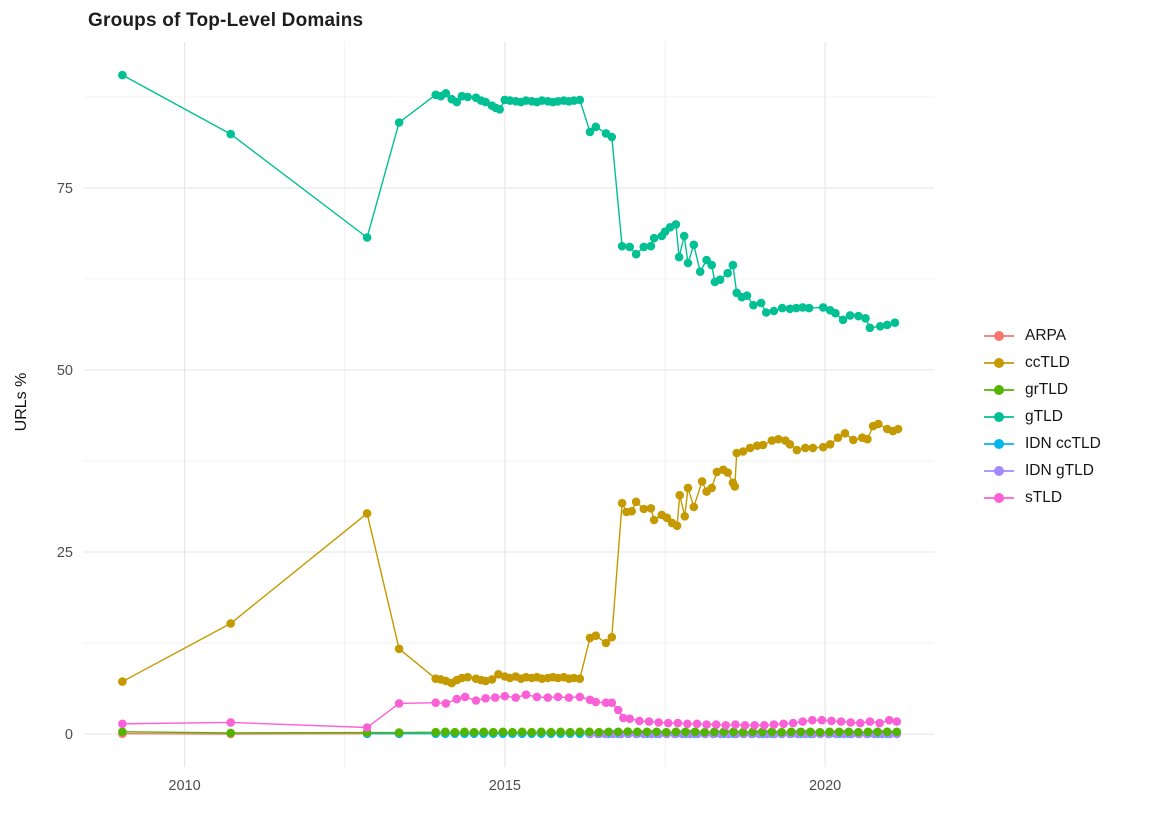 The width and height of the screenshot is (1164, 827). What do you see at coordinates (1042, 497) in the screenshot?
I see `legend-item-stld: sTLD` at bounding box center [1042, 497].